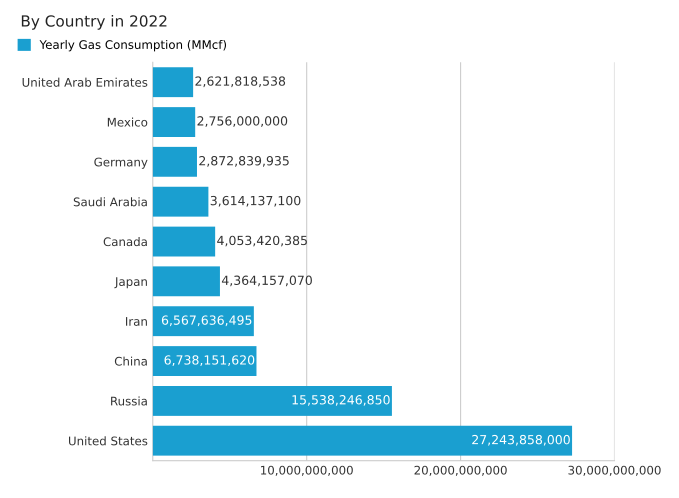 This screenshot has width=679, height=498. Describe the element at coordinates (267, 281) in the screenshot. I see `data-label: 4,364,157,070` at that location.